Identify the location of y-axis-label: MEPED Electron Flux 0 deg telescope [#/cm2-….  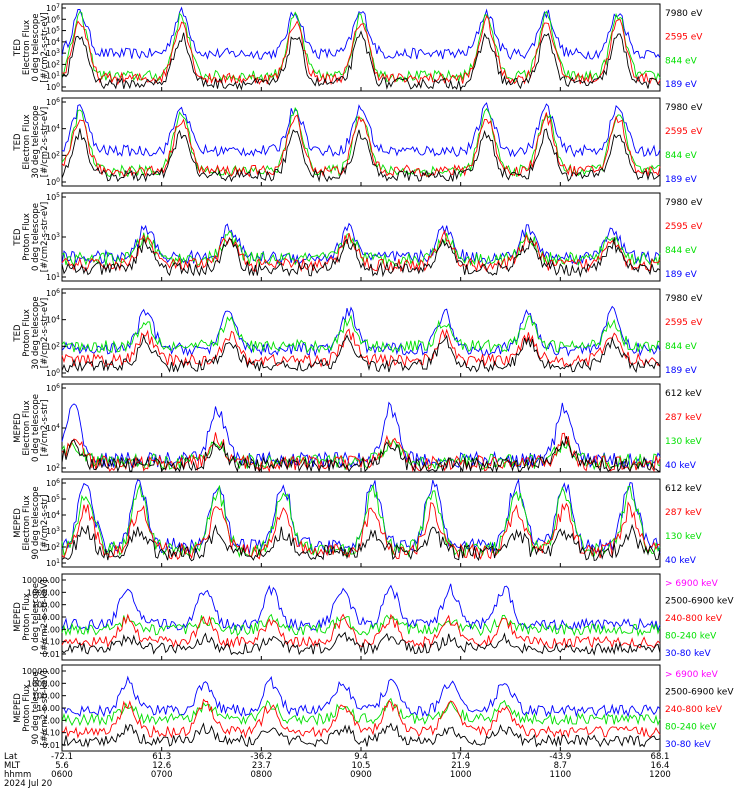
(31, 428).